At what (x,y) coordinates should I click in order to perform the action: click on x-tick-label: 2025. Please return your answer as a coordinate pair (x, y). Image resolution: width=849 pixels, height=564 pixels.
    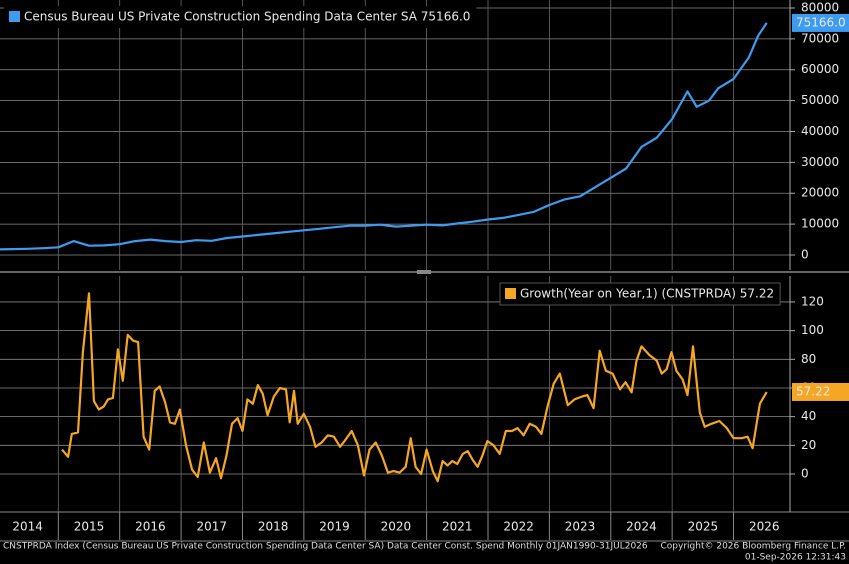
    Looking at the image, I should click on (703, 527).